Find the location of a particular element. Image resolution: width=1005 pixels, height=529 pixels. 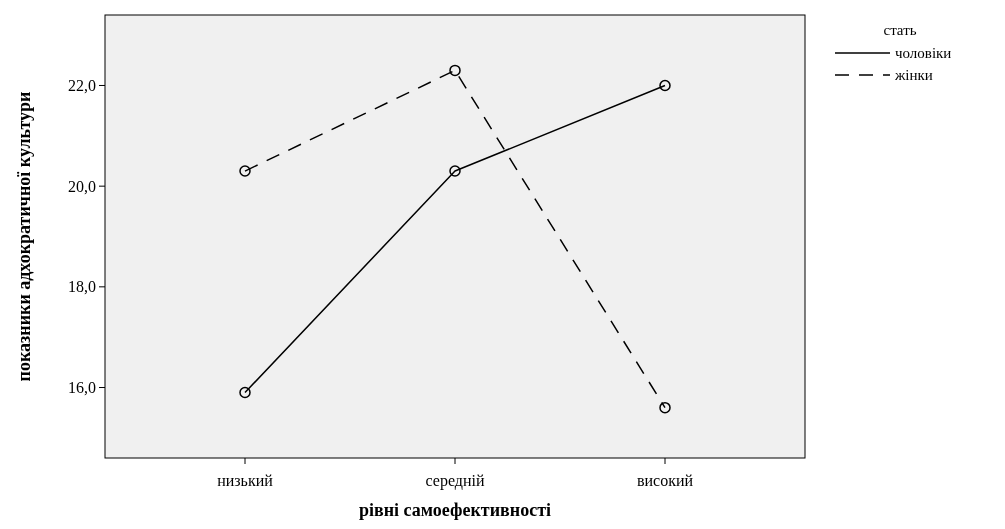

x-axis-title: рівні самоефективності is located at coordinates (455, 510).